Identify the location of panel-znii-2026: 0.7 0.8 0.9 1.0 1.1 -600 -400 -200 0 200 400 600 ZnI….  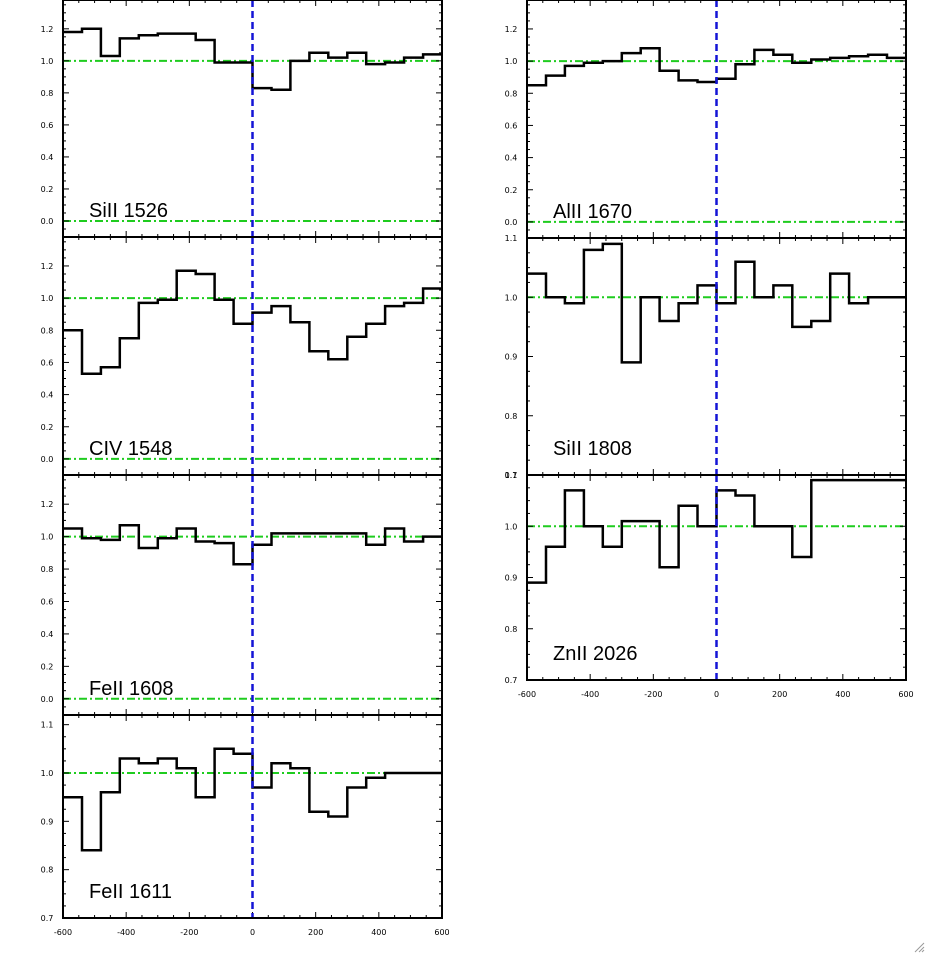
(709, 585).